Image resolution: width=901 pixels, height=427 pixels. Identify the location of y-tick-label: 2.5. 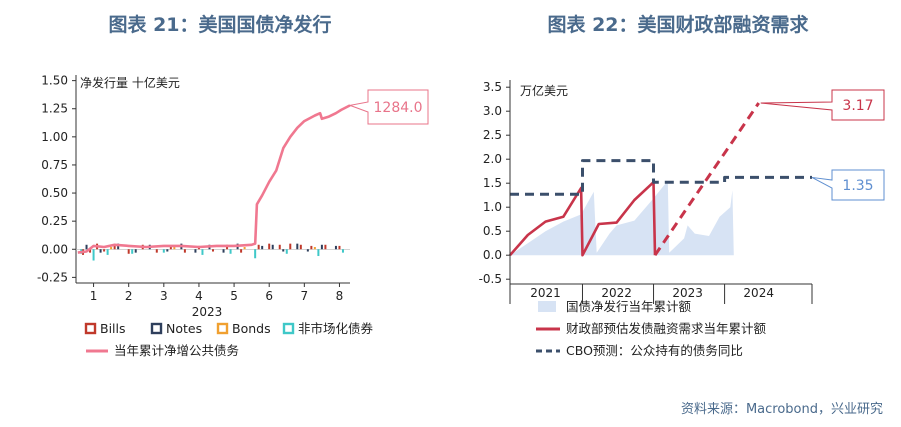
(492, 135).